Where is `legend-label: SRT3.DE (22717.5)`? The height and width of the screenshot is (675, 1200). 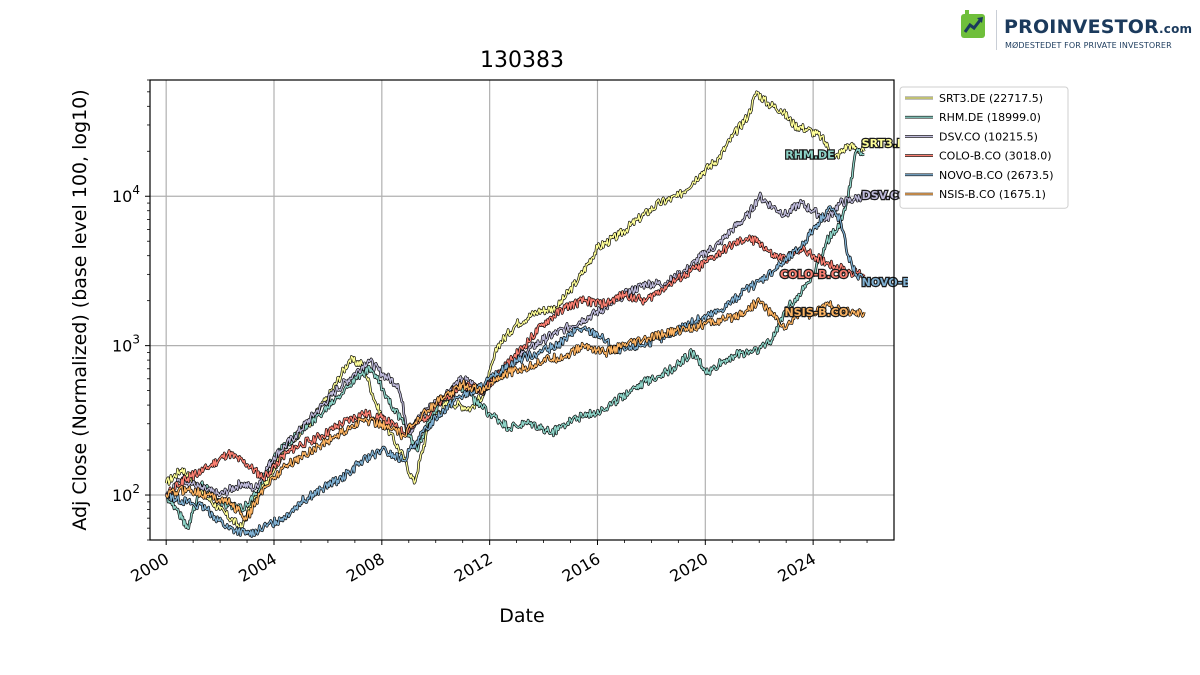 legend-label: SRT3.DE (22717.5) is located at coordinates (991, 98).